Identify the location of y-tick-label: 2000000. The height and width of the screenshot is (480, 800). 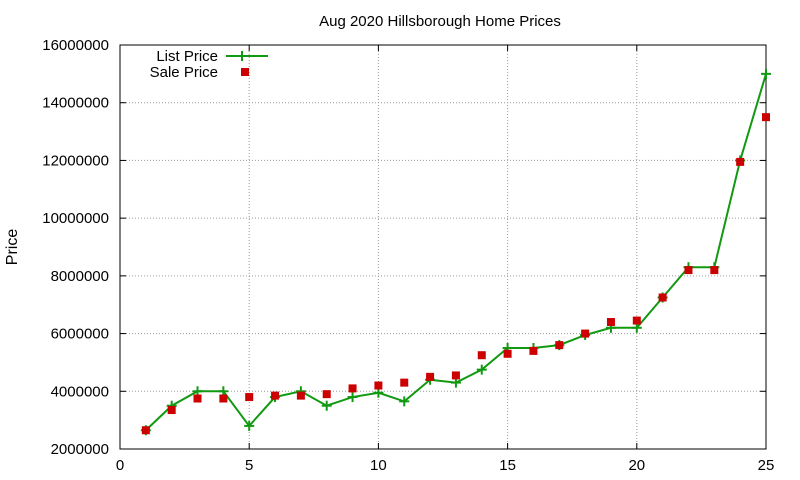
(80, 449).